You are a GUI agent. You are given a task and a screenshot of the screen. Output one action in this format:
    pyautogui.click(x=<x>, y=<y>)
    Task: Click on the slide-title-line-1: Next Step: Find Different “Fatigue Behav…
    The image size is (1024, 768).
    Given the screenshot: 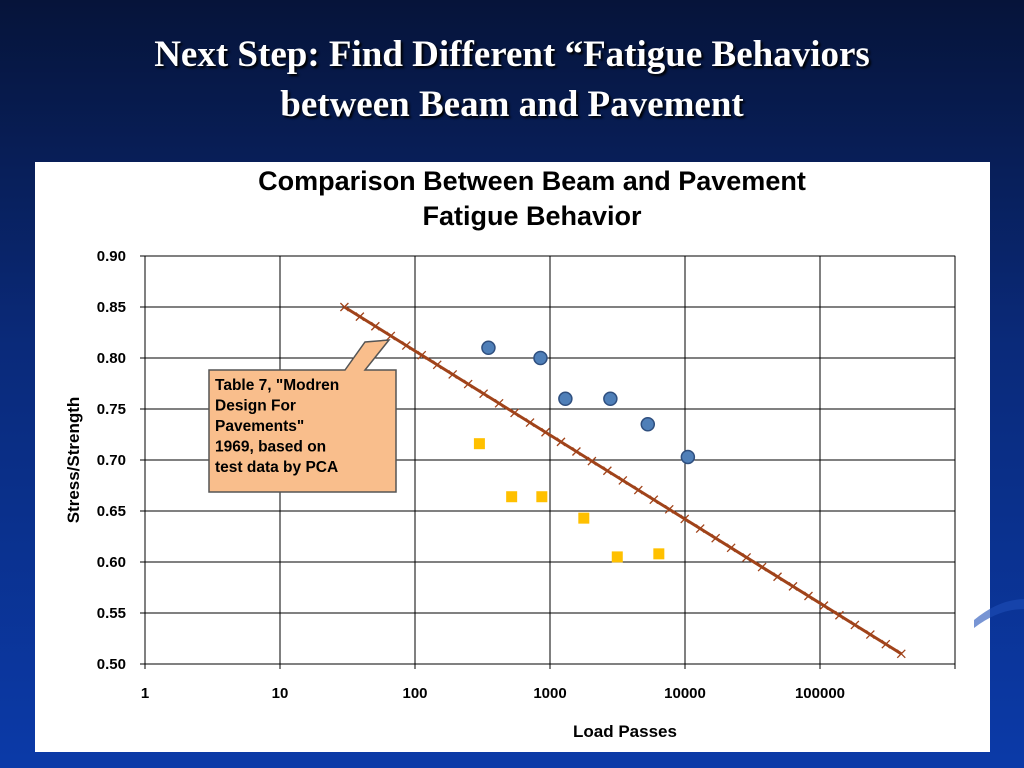 What is the action you would take?
    pyautogui.click(x=512, y=54)
    